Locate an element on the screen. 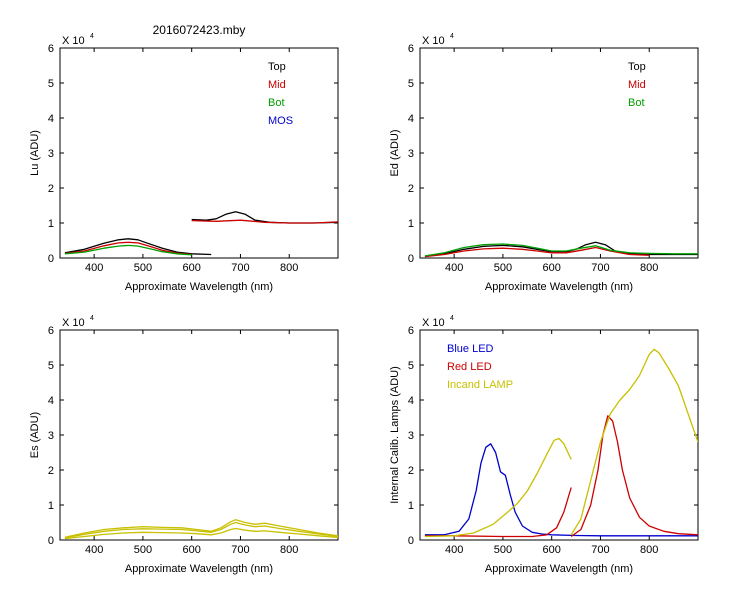 This screenshot has height=600, width=750. calib-axis-exponent: X 10 is located at coordinates (433, 323).